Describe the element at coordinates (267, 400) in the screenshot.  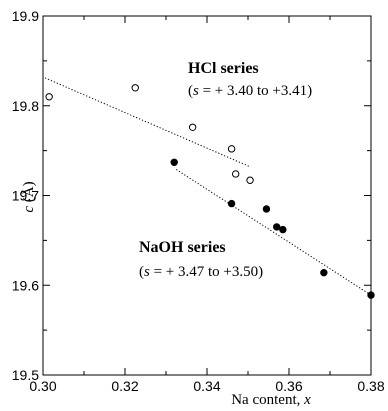
I see `x-axis-title-main: Na content,` at that location.